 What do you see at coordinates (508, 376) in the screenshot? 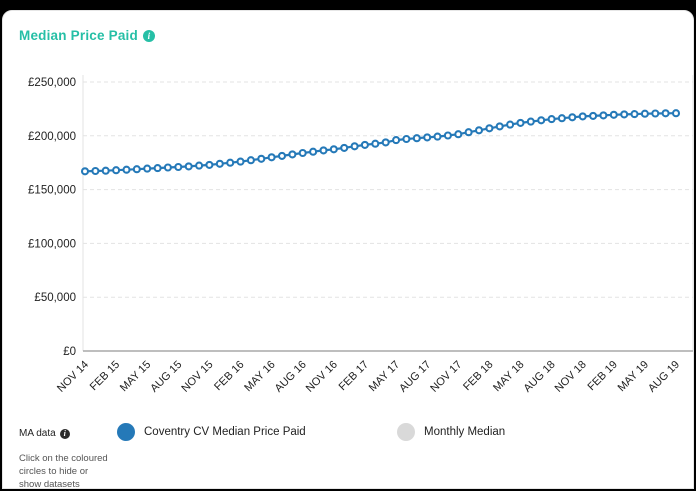
I see `svg-text: MAY 18` at bounding box center [508, 376].